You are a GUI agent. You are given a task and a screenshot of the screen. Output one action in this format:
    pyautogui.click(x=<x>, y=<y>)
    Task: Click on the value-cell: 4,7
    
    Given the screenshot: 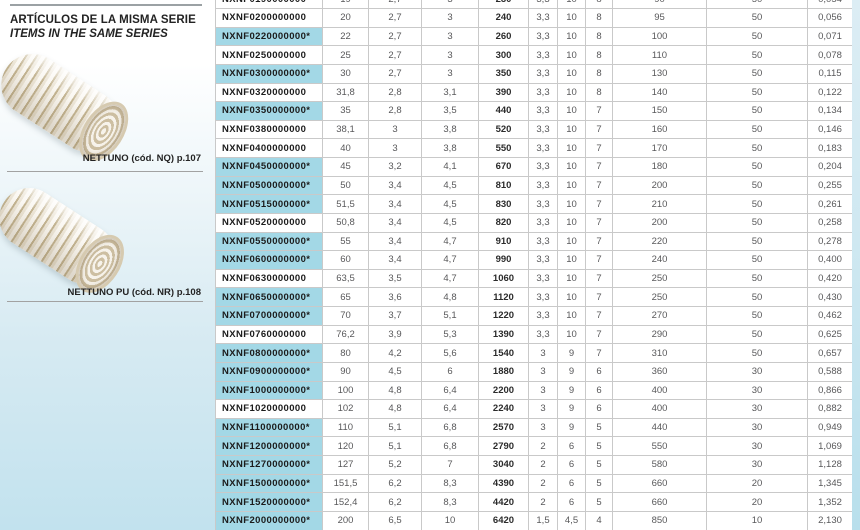 What is the action you would take?
    pyautogui.click(x=450, y=241)
    